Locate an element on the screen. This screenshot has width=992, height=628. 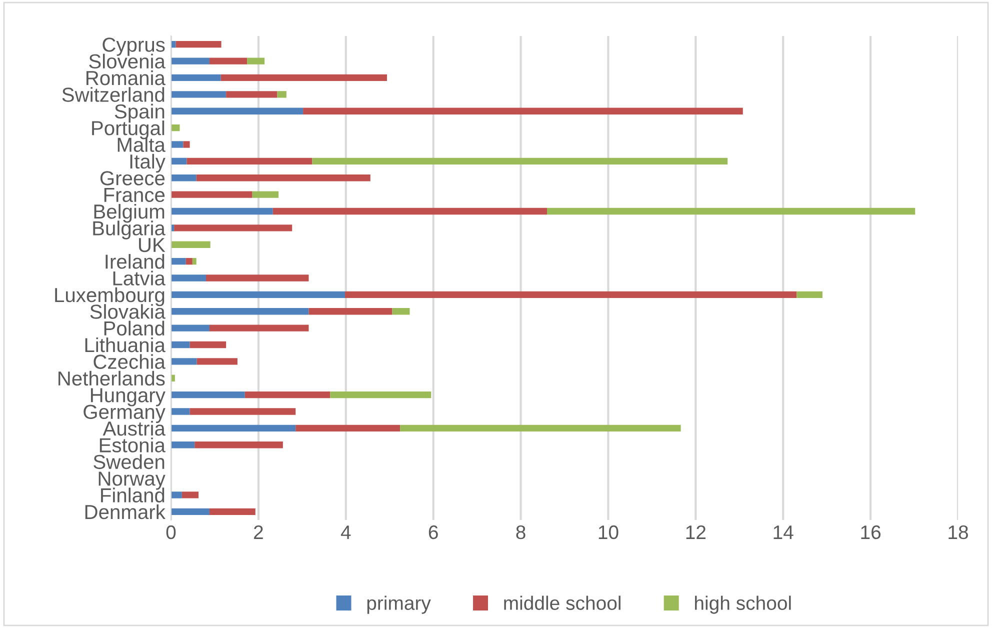
y-tick-label: Spain is located at coordinates (139, 113).